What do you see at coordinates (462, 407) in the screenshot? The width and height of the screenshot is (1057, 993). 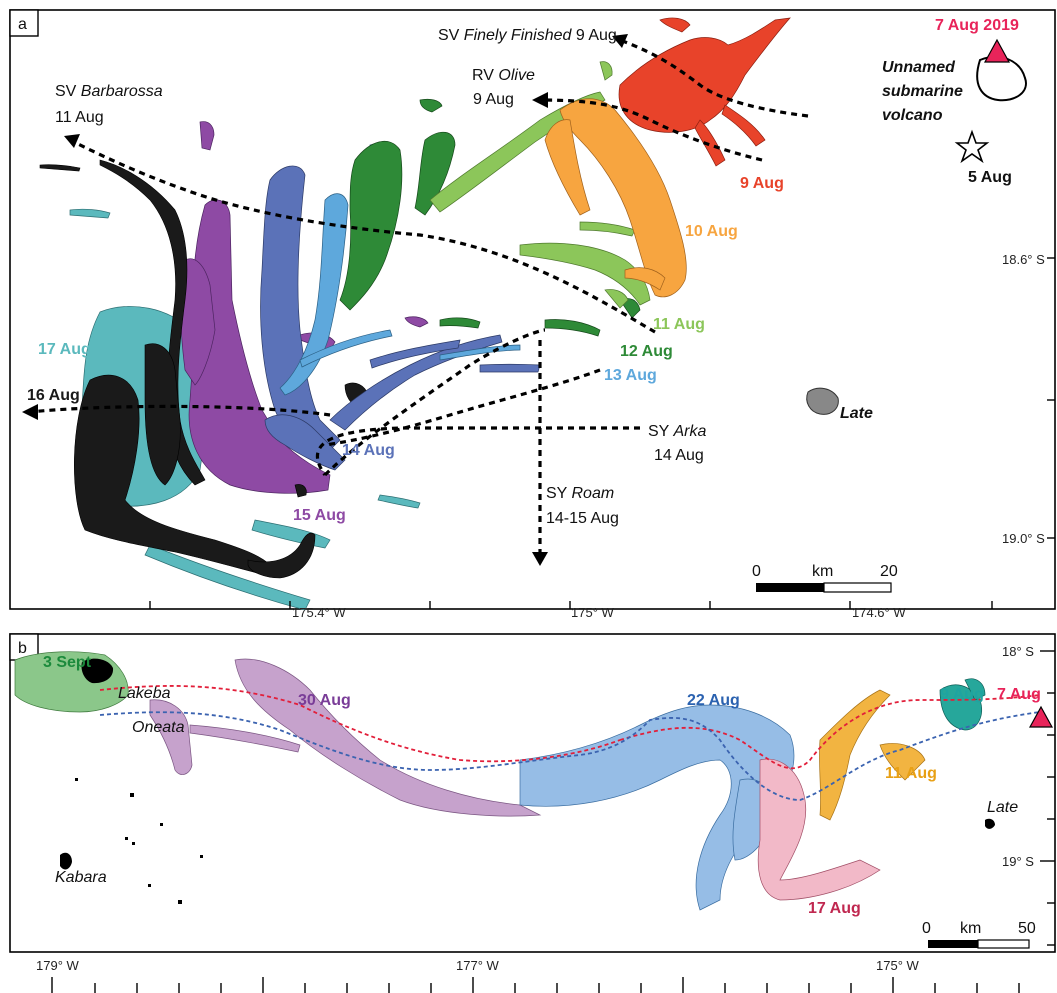 I see `track-roam-c` at bounding box center [462, 407].